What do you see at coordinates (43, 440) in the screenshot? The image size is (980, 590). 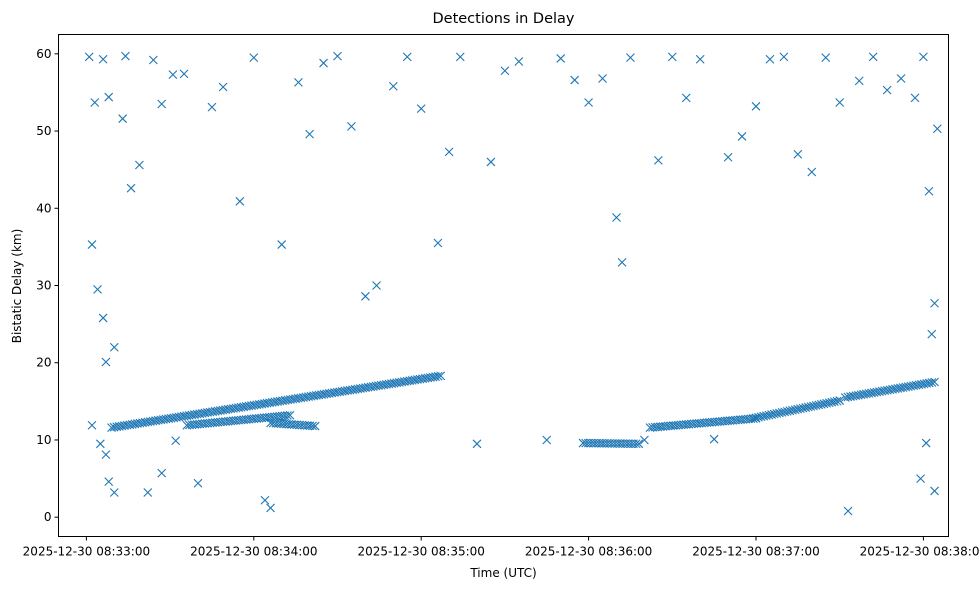 I see `y-tick-label: 10` at bounding box center [43, 440].